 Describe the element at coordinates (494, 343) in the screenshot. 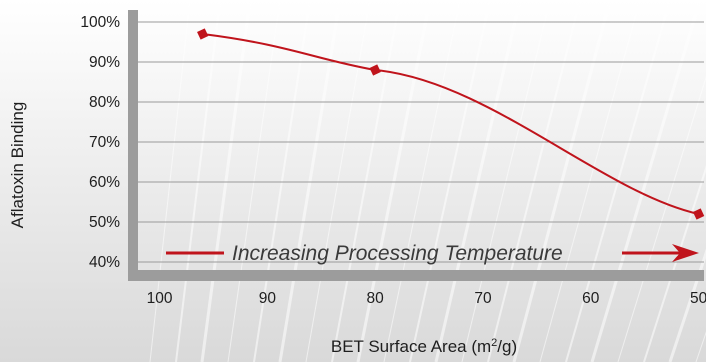

I see `x-axis-label-superscript: 2` at that location.